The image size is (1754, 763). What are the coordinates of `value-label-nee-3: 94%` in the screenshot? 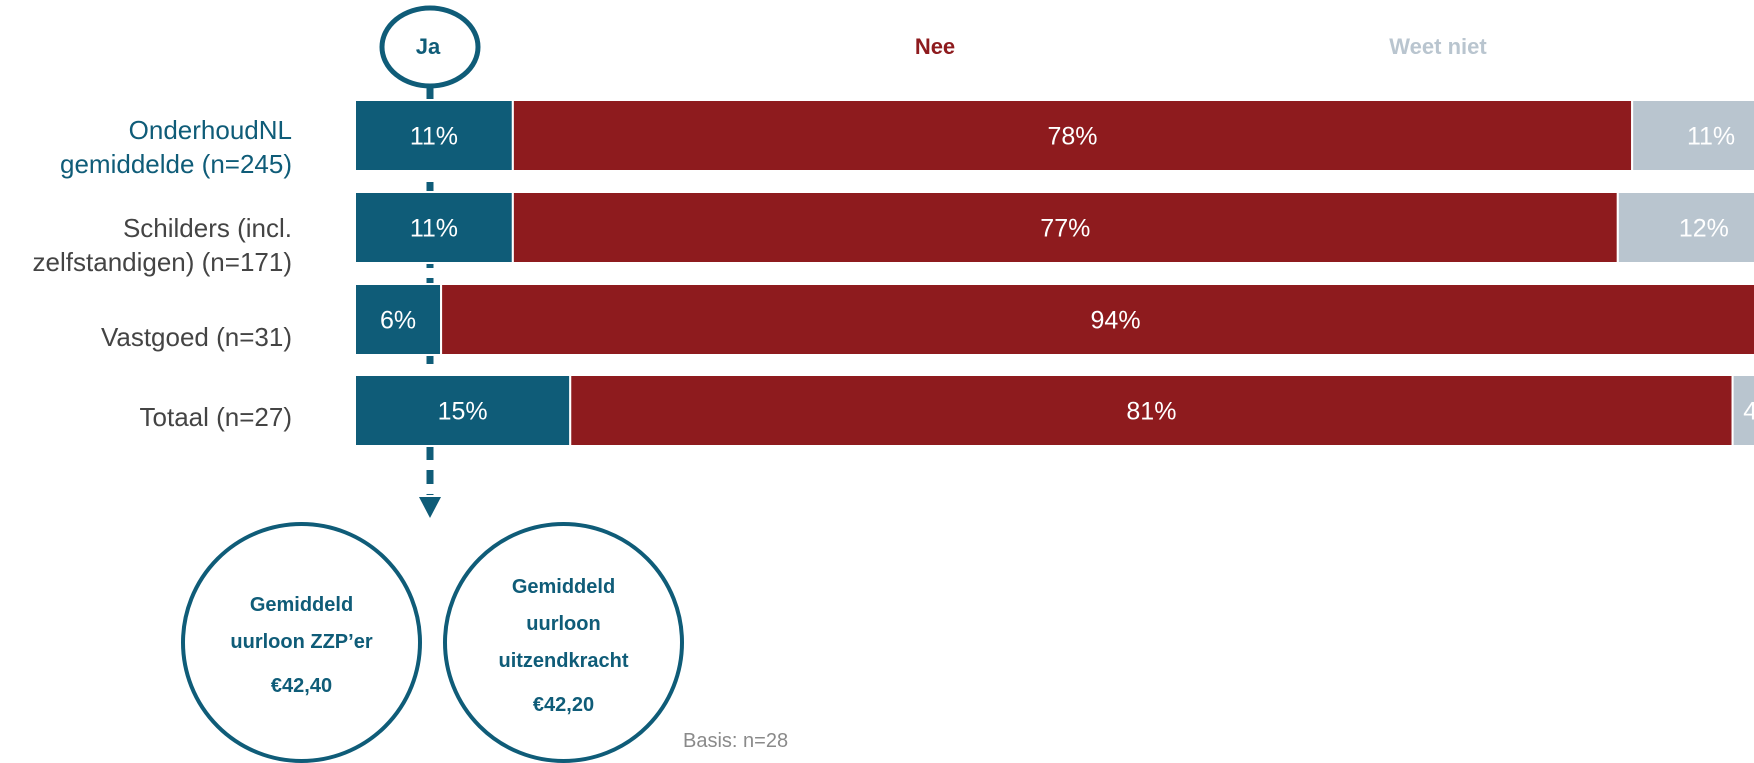 It's located at (1116, 321).